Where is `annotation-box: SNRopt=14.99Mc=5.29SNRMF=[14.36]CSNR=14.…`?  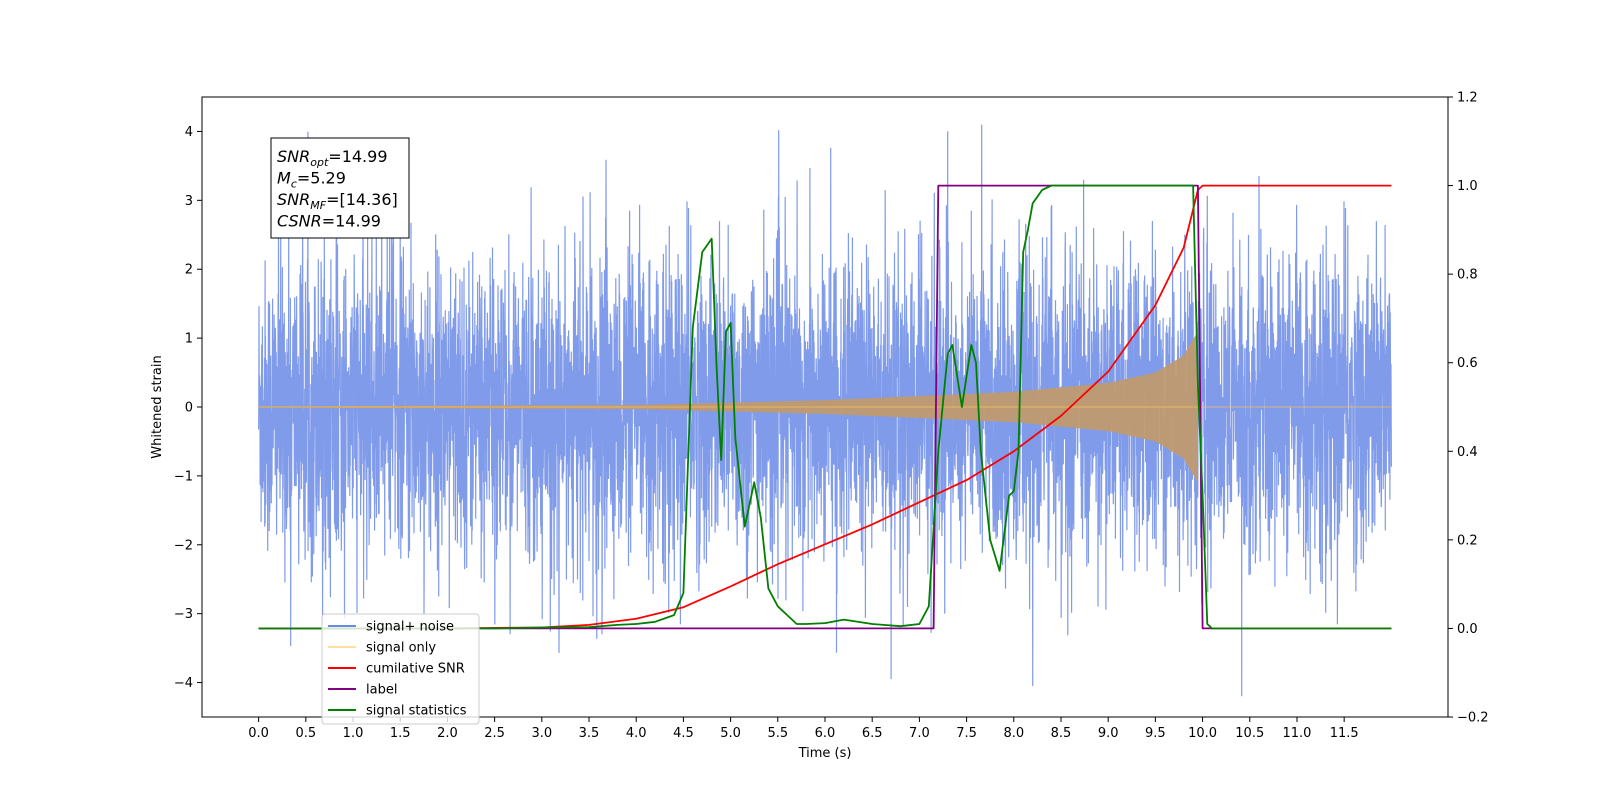 annotation-box: SNRopt=14.99Mc=5.29SNRMF=[14.36]CSNR=14.… is located at coordinates (340, 188).